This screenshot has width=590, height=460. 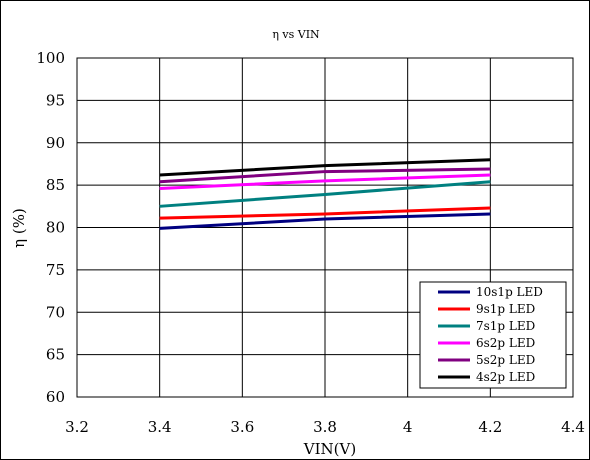 What do you see at coordinates (325, 213) in the screenshot?
I see `series-line-9s1p-led` at bounding box center [325, 213].